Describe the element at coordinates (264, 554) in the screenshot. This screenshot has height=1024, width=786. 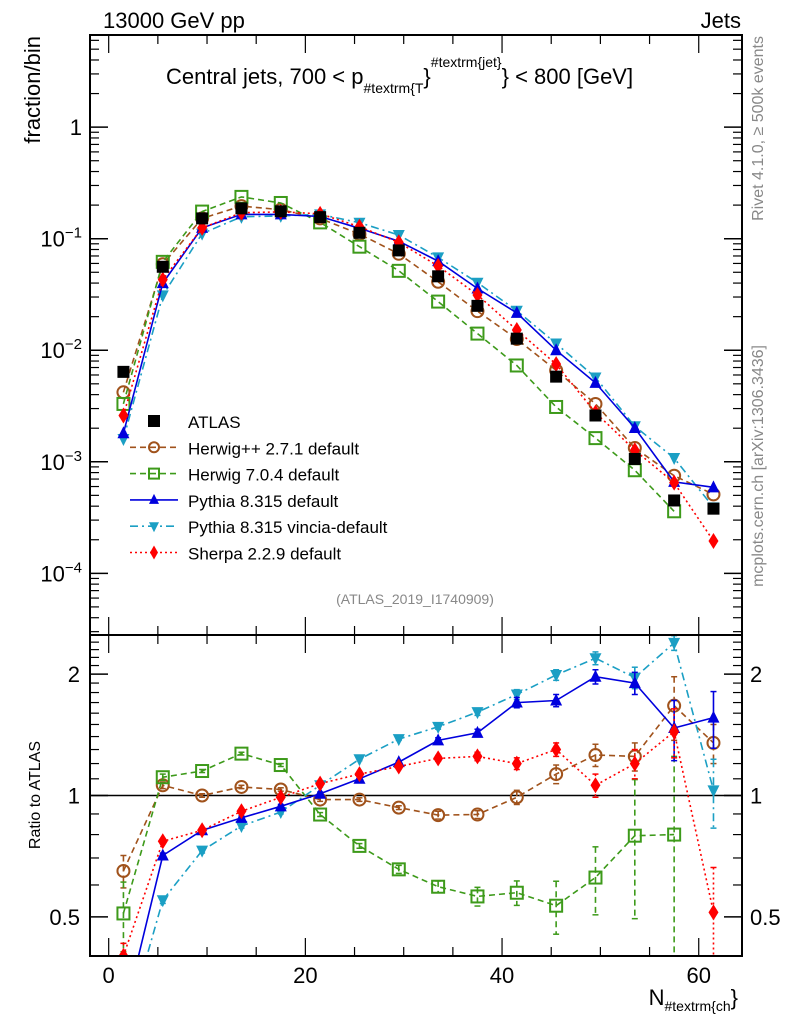
I see `legend-label: Sherpa 2.2.9 default` at that location.